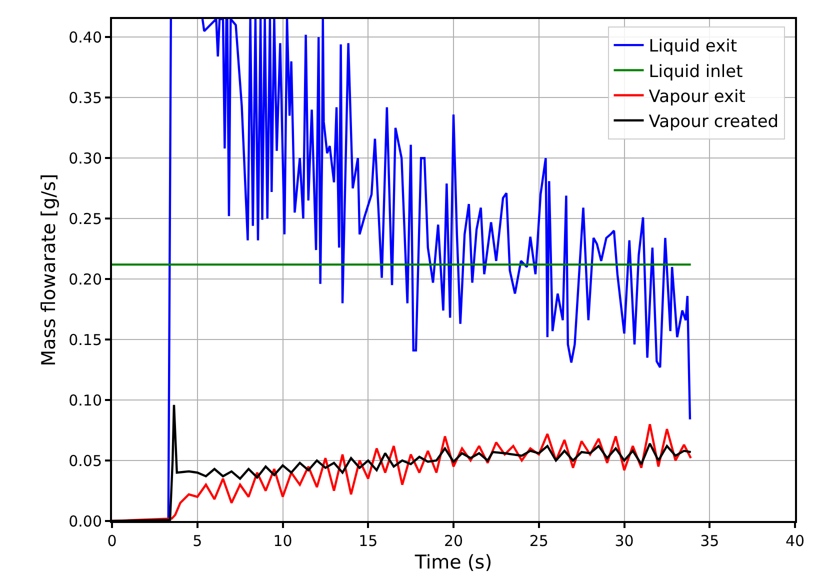 The image size is (816, 578). Describe the element at coordinates (85, 219) in the screenshot. I see `y-tick-label: 0.25` at that location.